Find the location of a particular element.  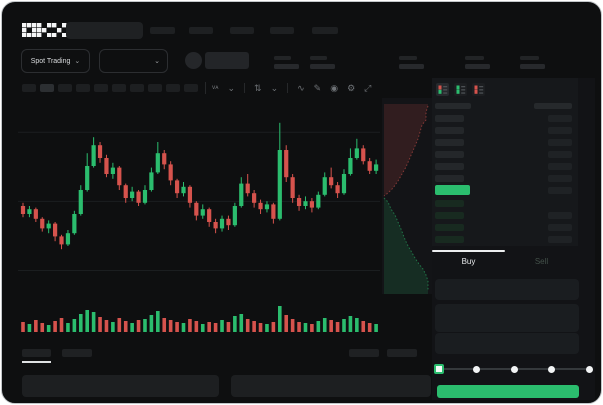

stat-label-placeholder is located at coordinates (282, 58).